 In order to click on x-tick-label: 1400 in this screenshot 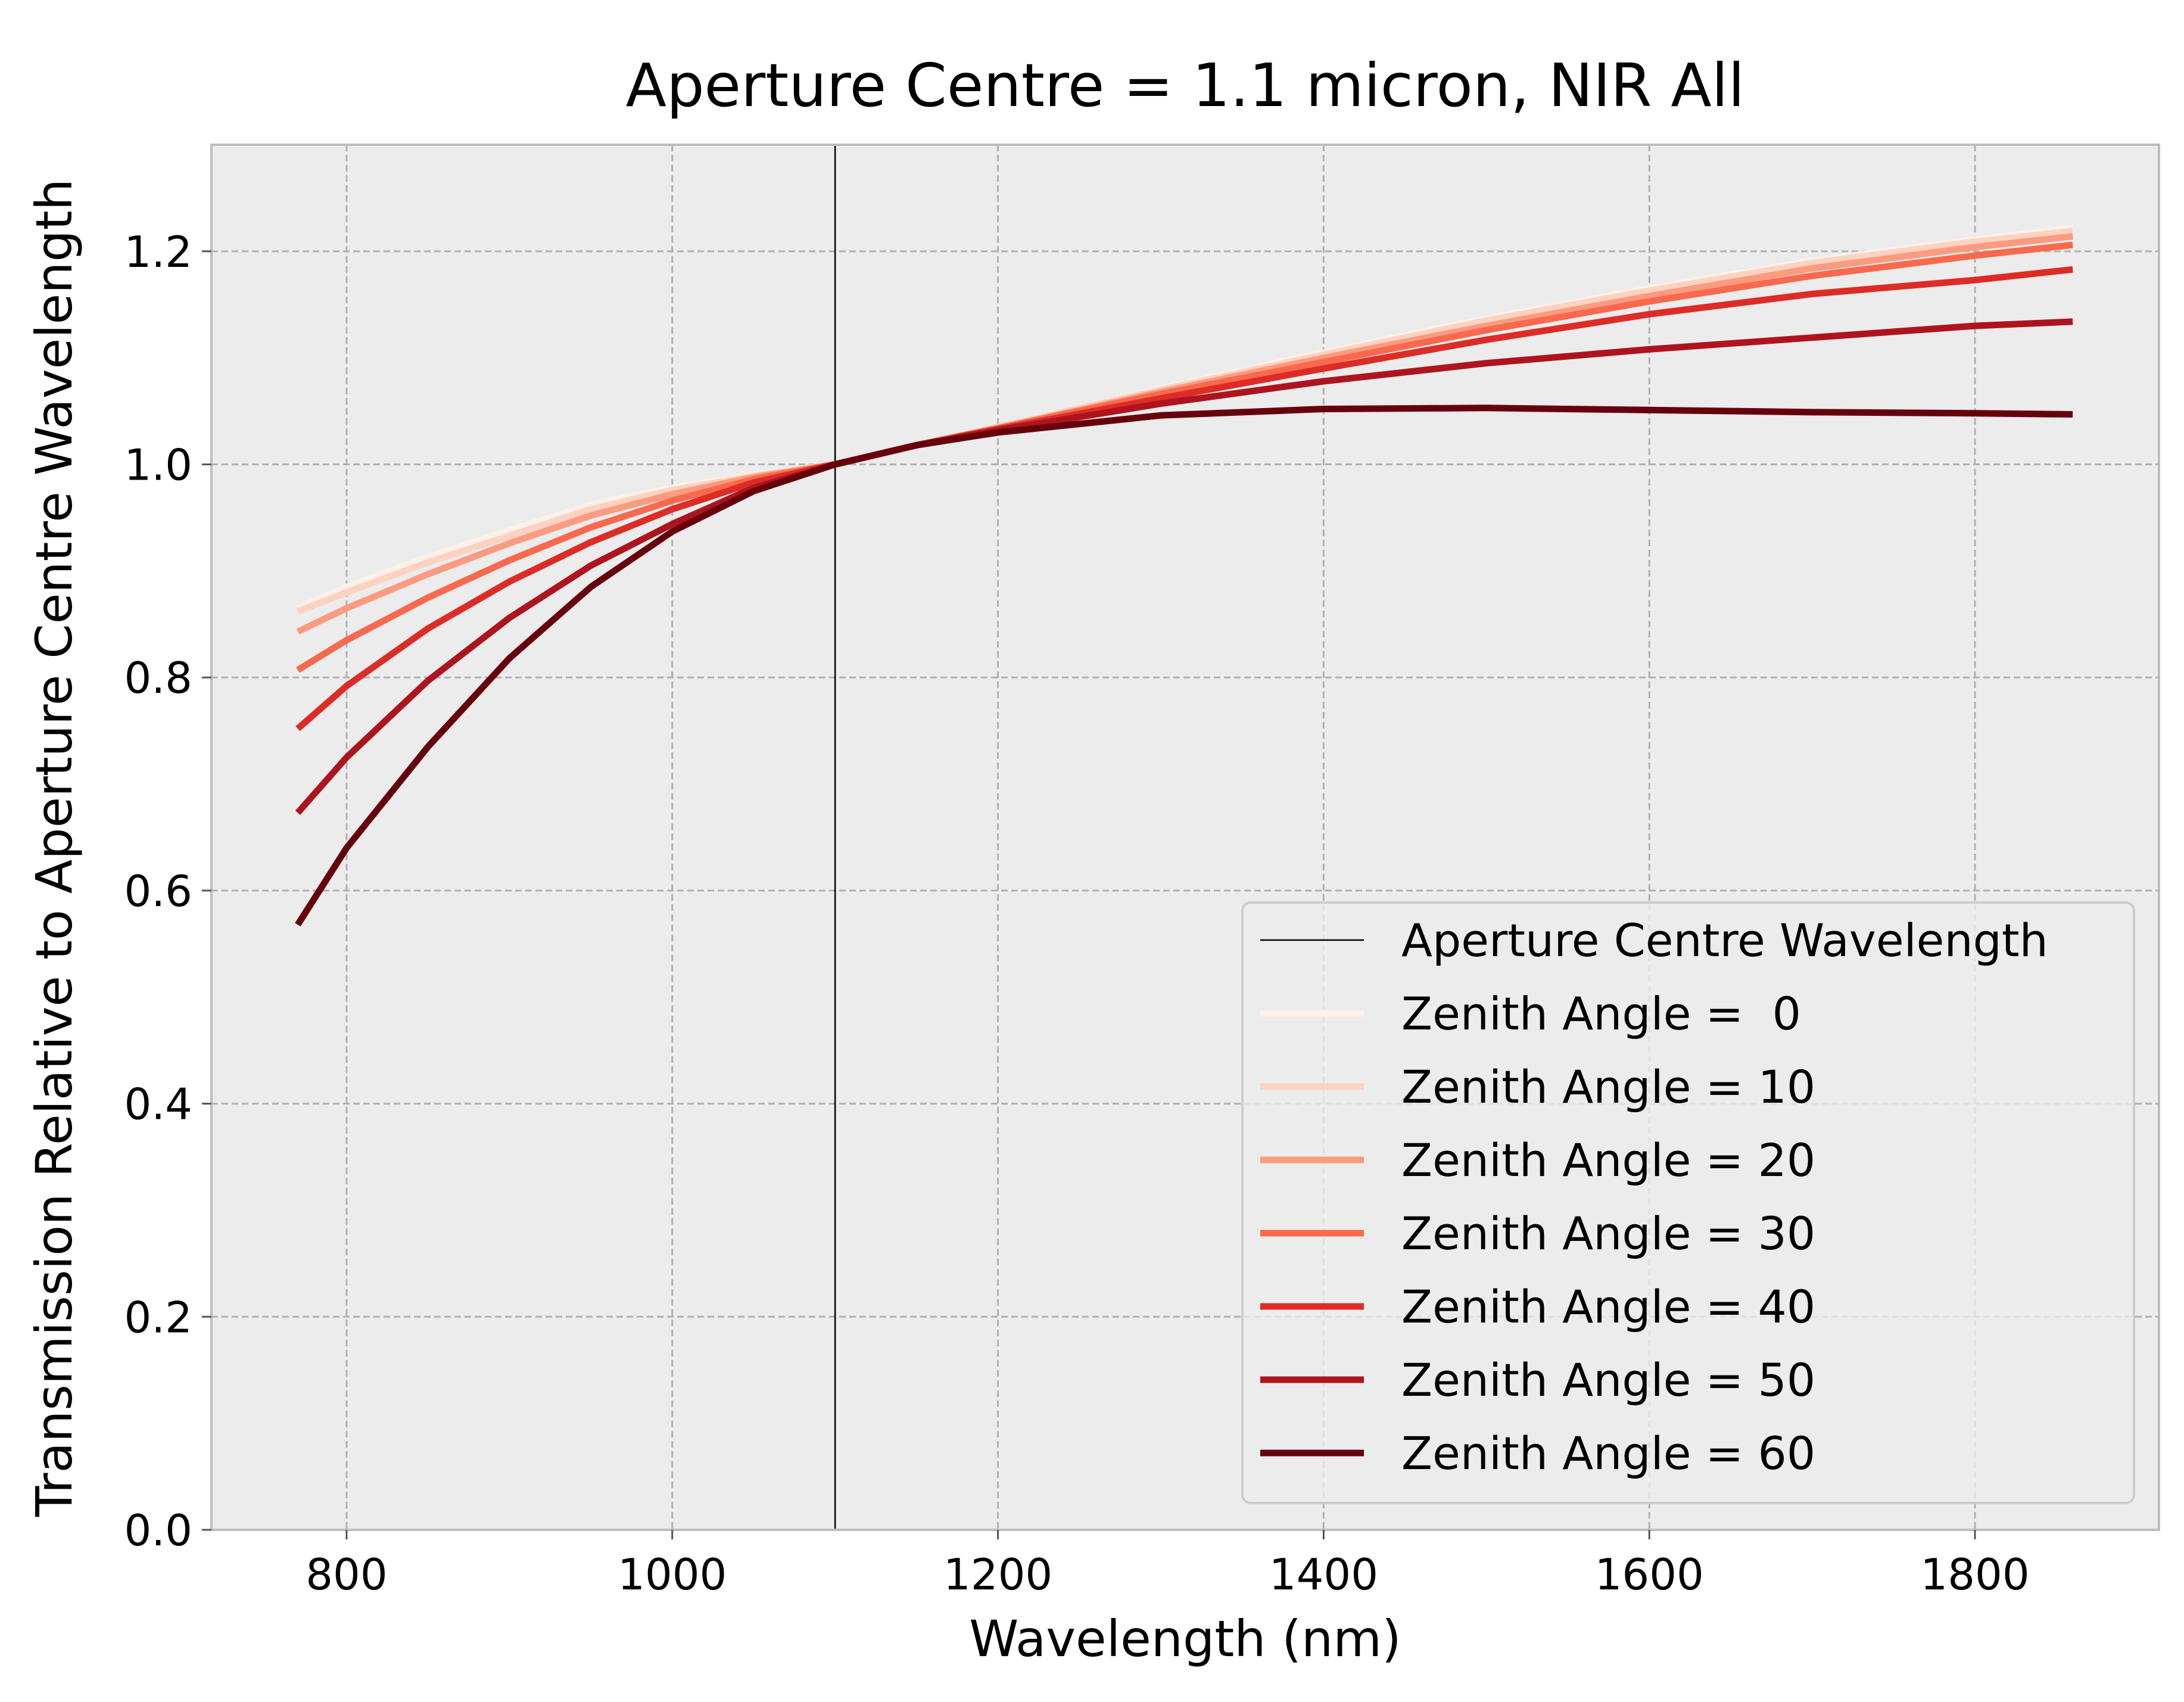, I will do `click(1323, 1574)`.